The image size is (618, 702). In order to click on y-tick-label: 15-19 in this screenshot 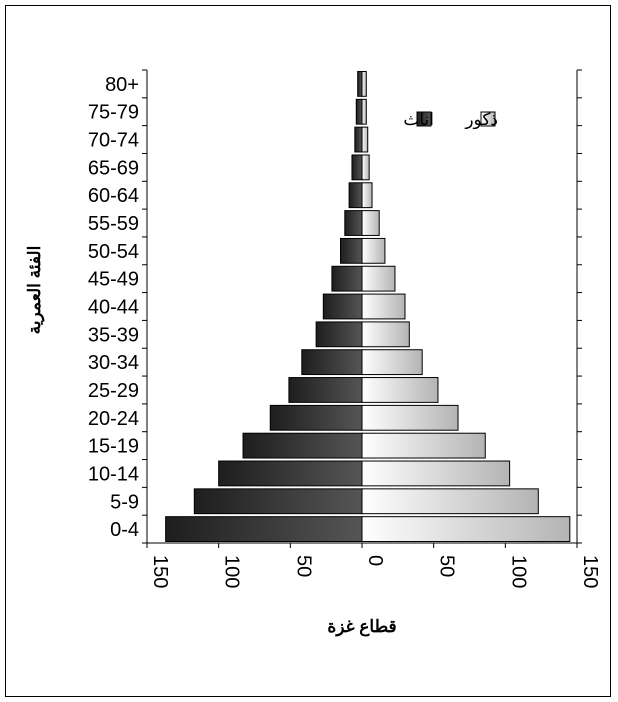, I will do `click(113, 447)`.